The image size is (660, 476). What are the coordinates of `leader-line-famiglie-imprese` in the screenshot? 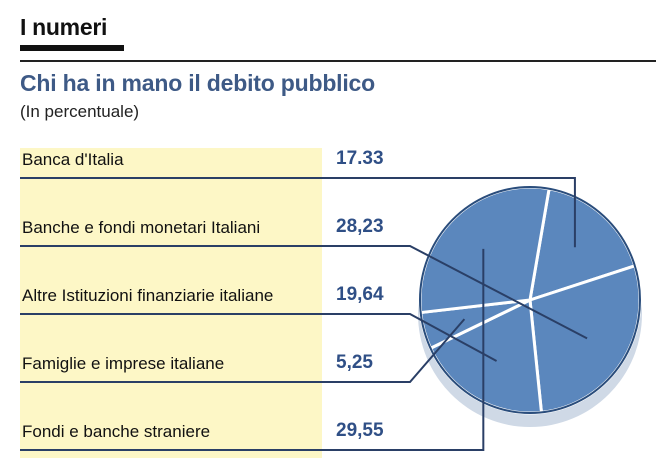 It's located at (243, 350).